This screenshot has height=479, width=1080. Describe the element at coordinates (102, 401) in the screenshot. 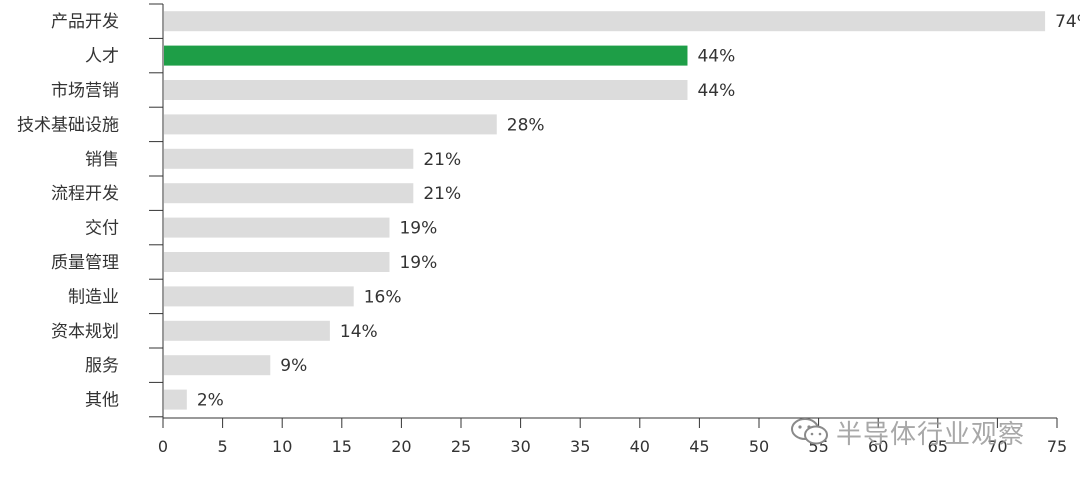

I see `category-label: 其他` at that location.